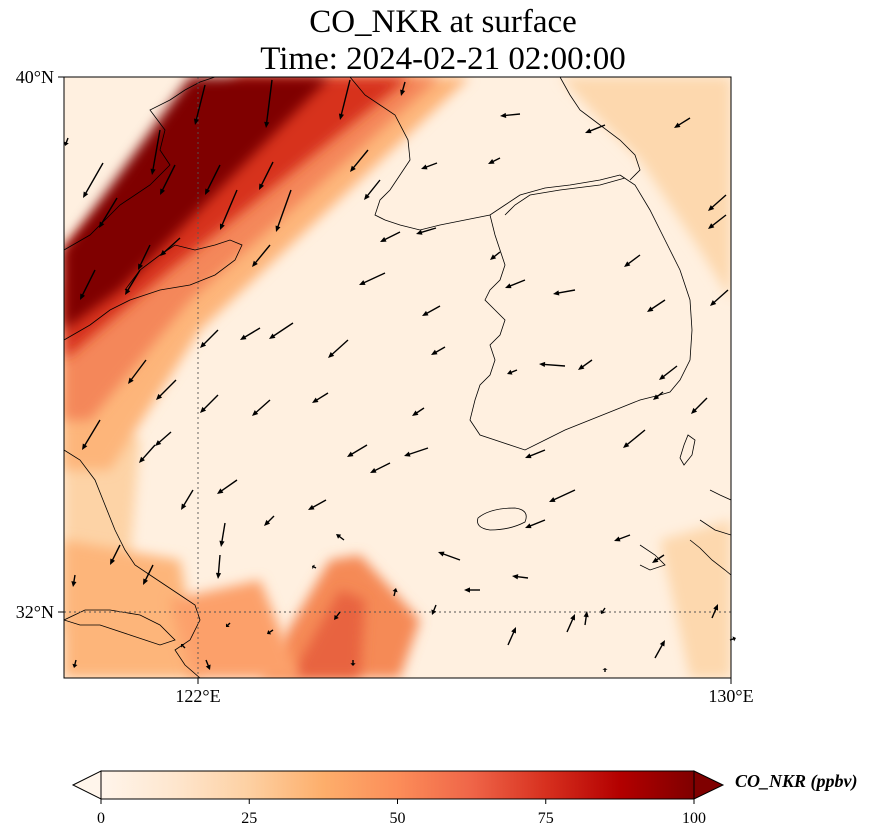  What do you see at coordinates (197, 696) in the screenshot?
I see `lon-tick-label-122: 122°E` at bounding box center [197, 696].